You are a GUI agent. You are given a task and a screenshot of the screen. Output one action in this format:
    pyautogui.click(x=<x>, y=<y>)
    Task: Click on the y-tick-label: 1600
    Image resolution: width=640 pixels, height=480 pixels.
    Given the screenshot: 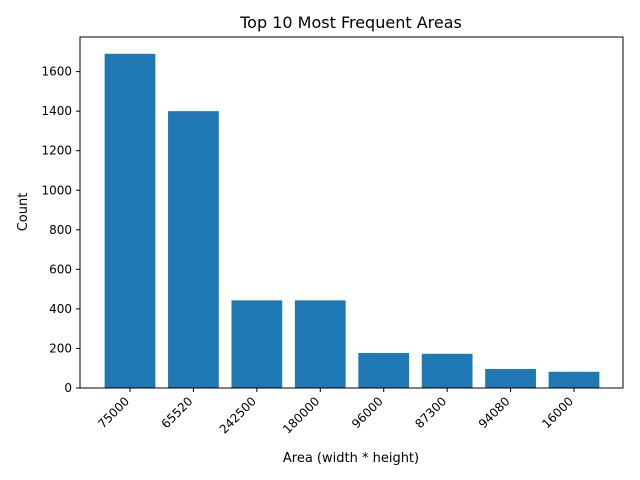 What is the action you would take?
    pyautogui.click(x=56, y=72)
    